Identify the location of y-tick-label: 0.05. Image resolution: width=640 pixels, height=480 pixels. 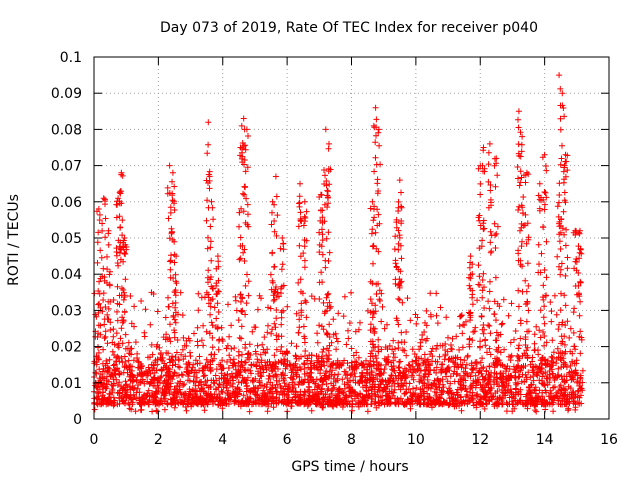
(66, 239).